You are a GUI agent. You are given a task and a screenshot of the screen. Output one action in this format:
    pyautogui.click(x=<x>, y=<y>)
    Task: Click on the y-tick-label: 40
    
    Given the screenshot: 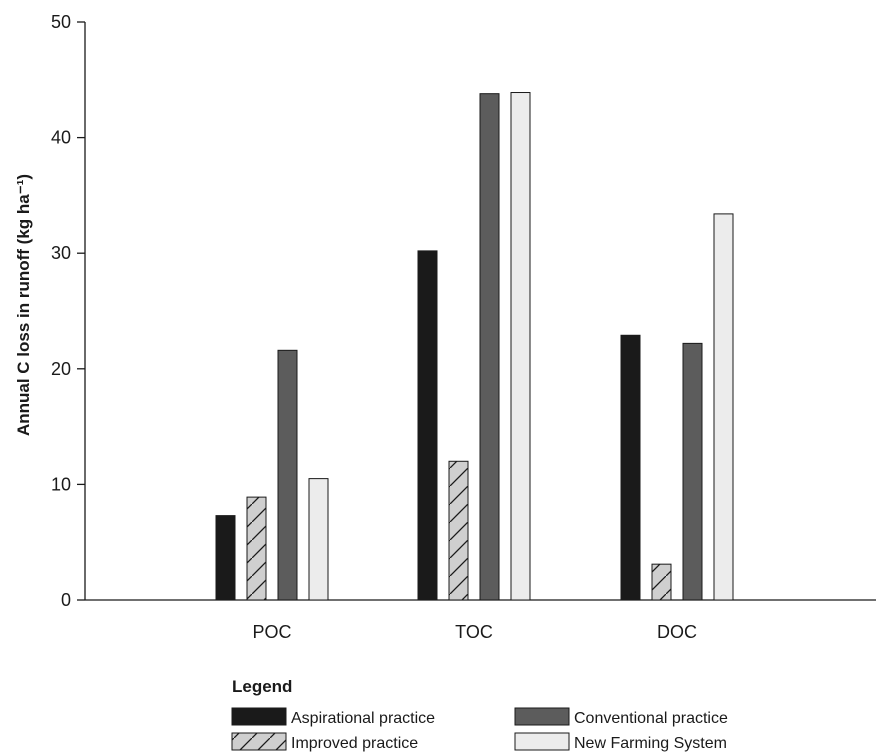 What is the action you would take?
    pyautogui.click(x=61, y=138)
    